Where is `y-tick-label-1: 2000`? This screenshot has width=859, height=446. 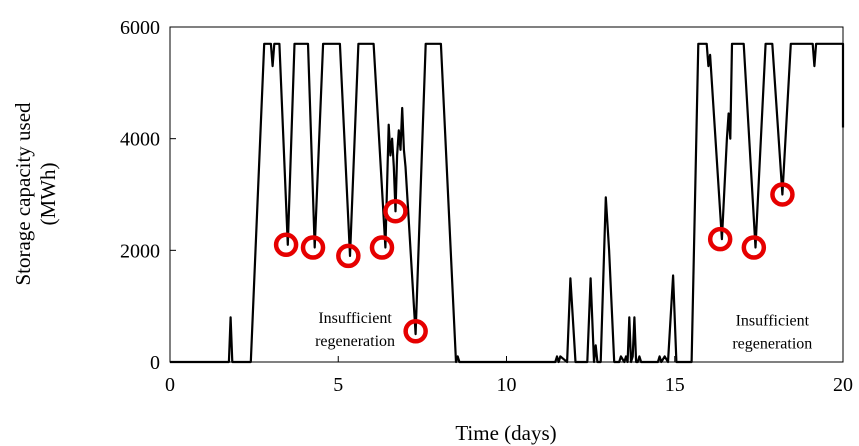
y-tick-label-1: 2000 is located at coordinates (140, 251).